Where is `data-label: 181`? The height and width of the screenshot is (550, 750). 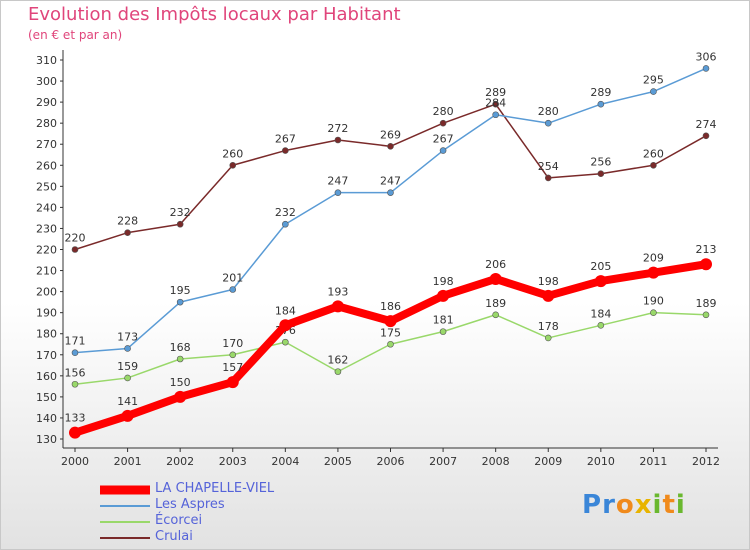
data-label: 181 is located at coordinates (443, 320).